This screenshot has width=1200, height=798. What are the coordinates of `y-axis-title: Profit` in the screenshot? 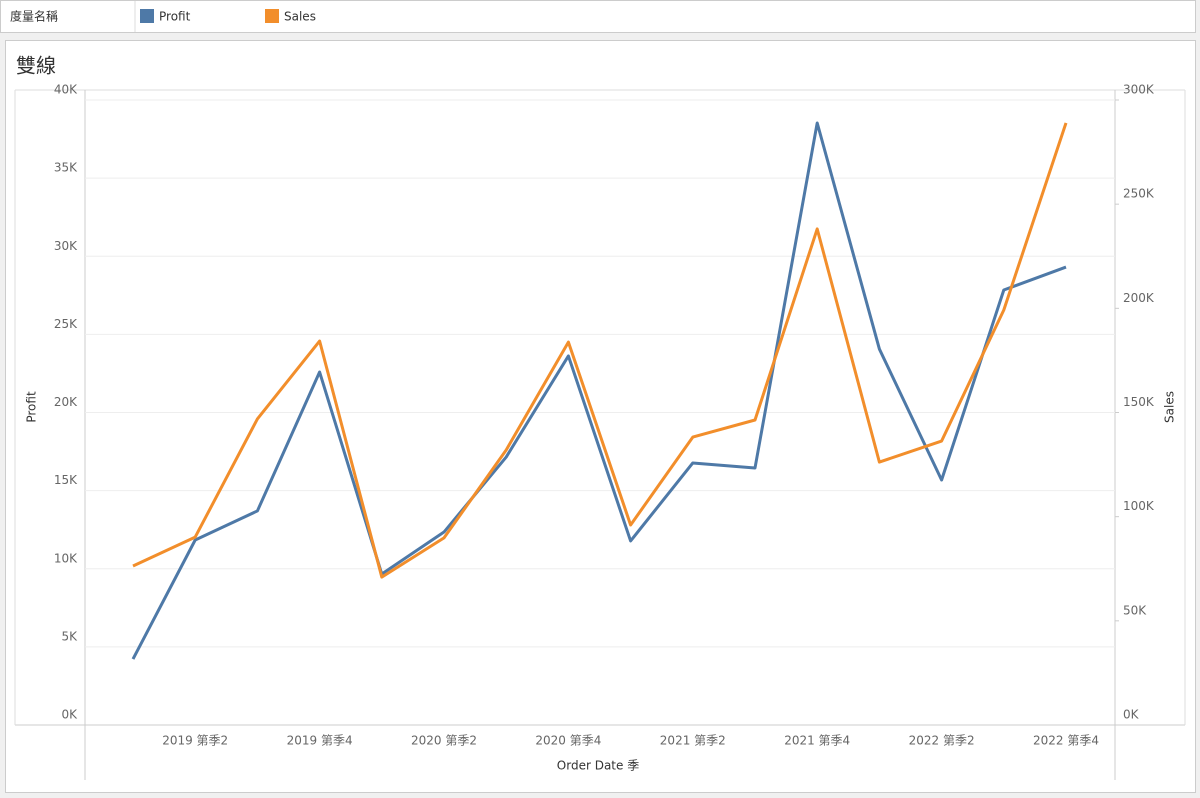 It's located at (32, 407).